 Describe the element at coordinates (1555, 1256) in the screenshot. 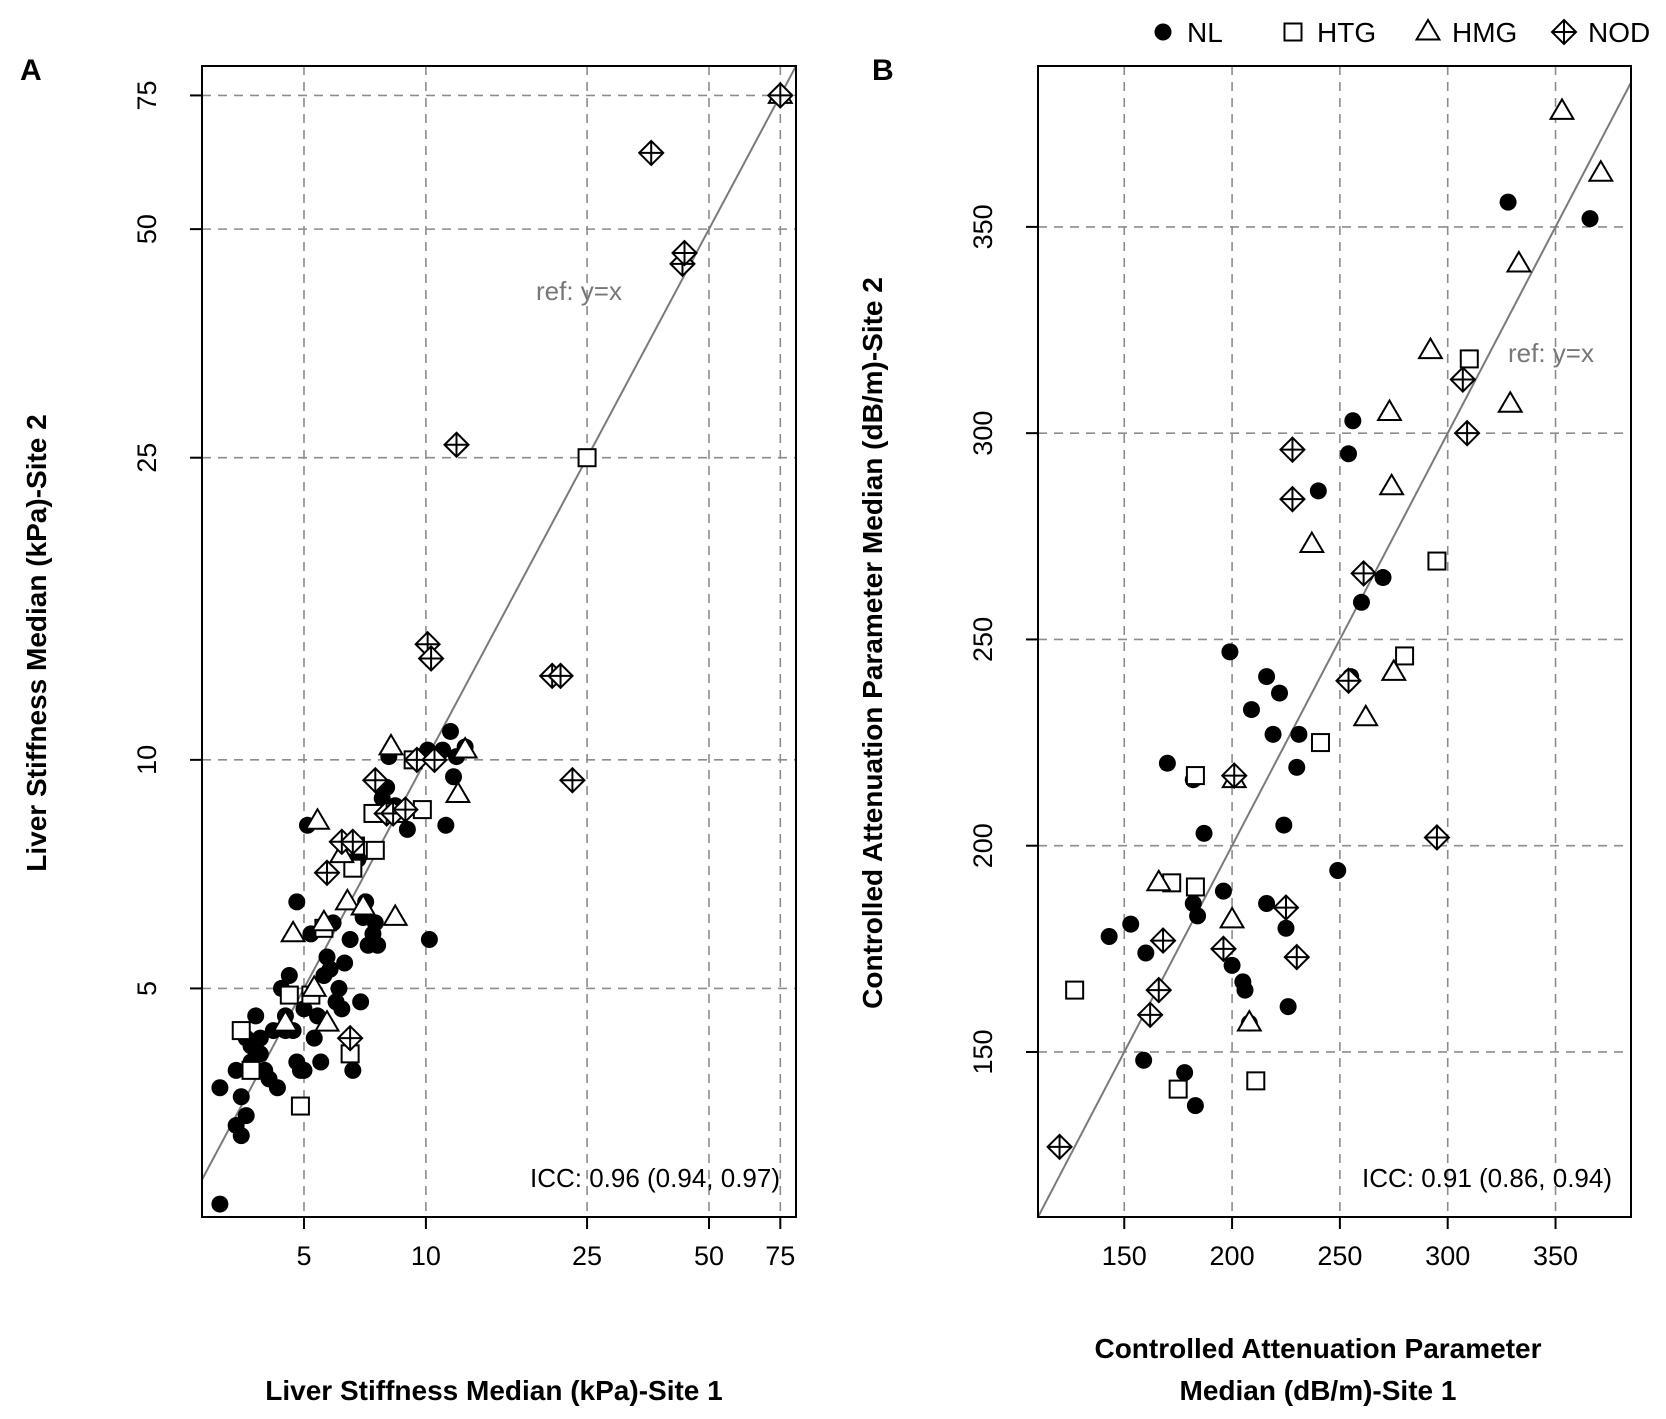

I see `panel-b-x-tick-label-350: 350` at that location.